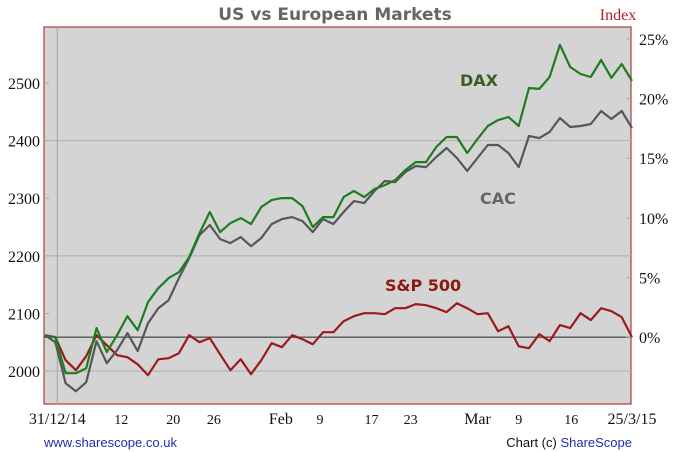 Image resolution: width=675 pixels, height=452 pixels. Describe the element at coordinates (653, 219) in the screenshot. I see `right-tick-label: 10%` at that location.